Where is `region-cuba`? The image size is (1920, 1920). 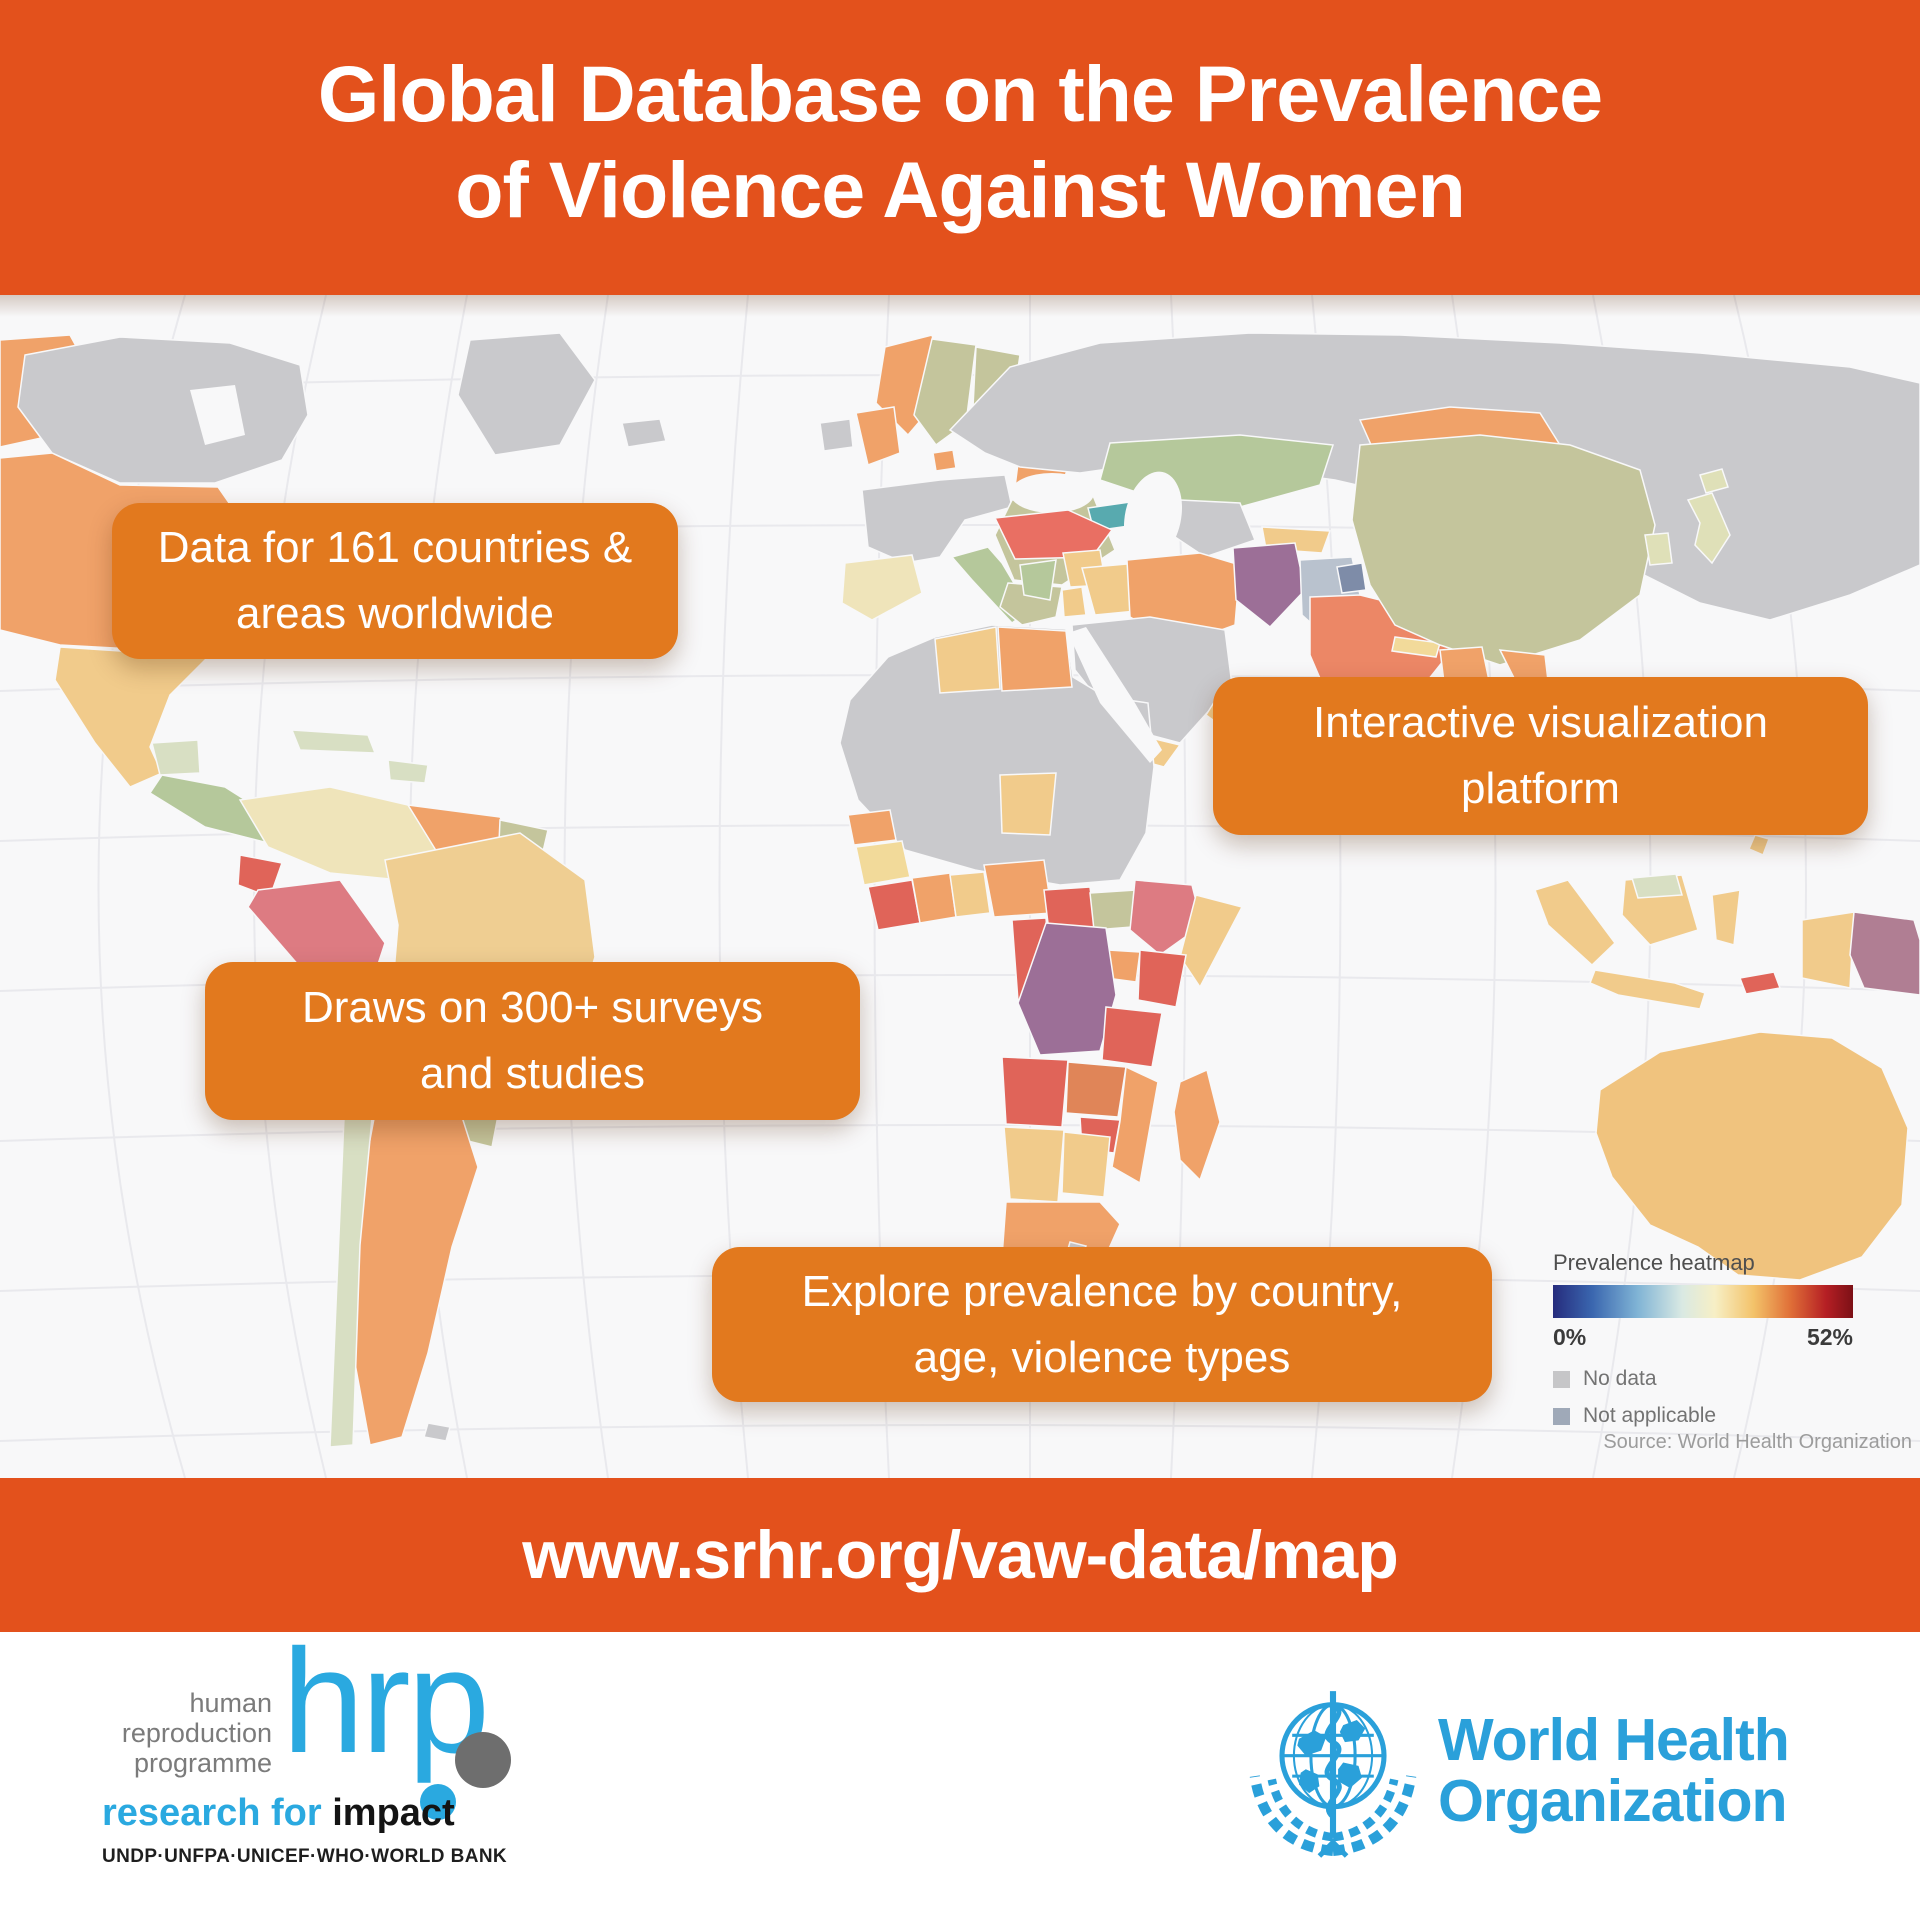 region-cuba is located at coordinates (333, 741).